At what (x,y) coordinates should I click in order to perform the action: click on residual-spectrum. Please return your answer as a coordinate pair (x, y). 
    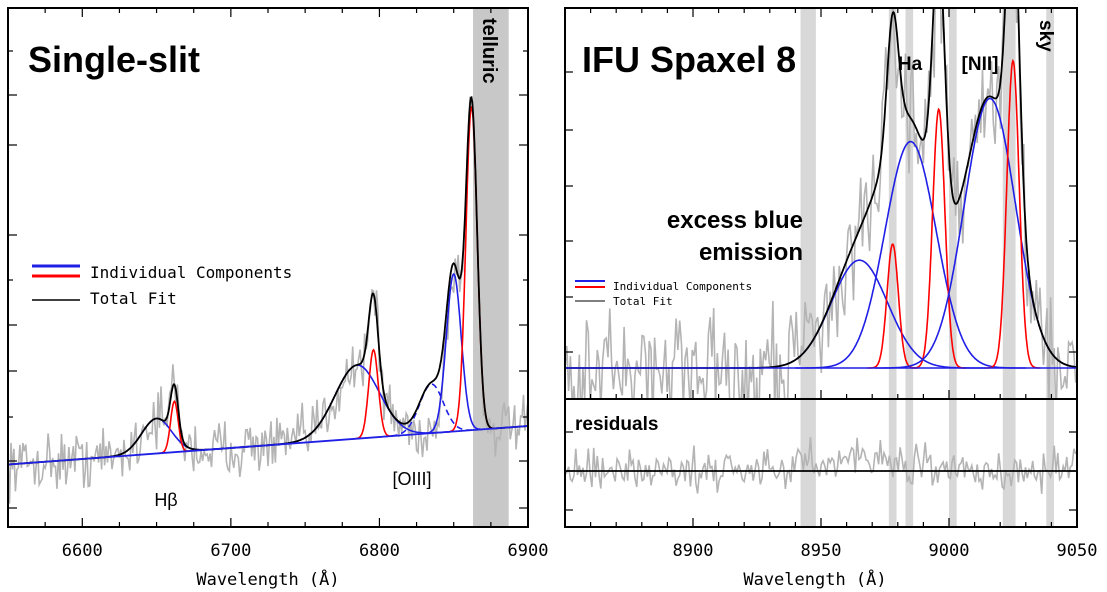
    Looking at the image, I should click on (821, 465).